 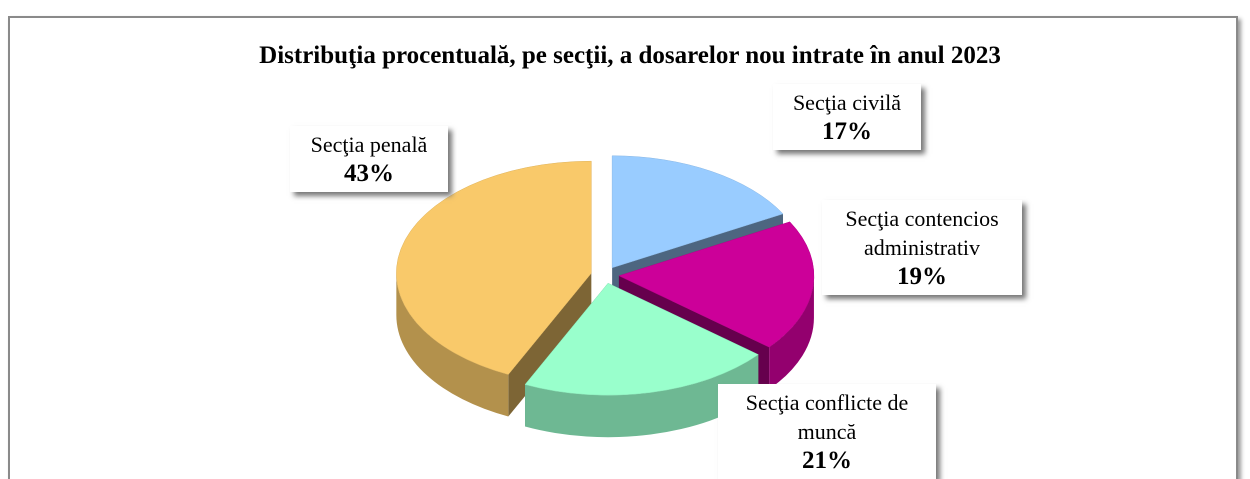 What do you see at coordinates (922, 233) in the screenshot?
I see `category-label: Secţia contencios administrativ` at bounding box center [922, 233].